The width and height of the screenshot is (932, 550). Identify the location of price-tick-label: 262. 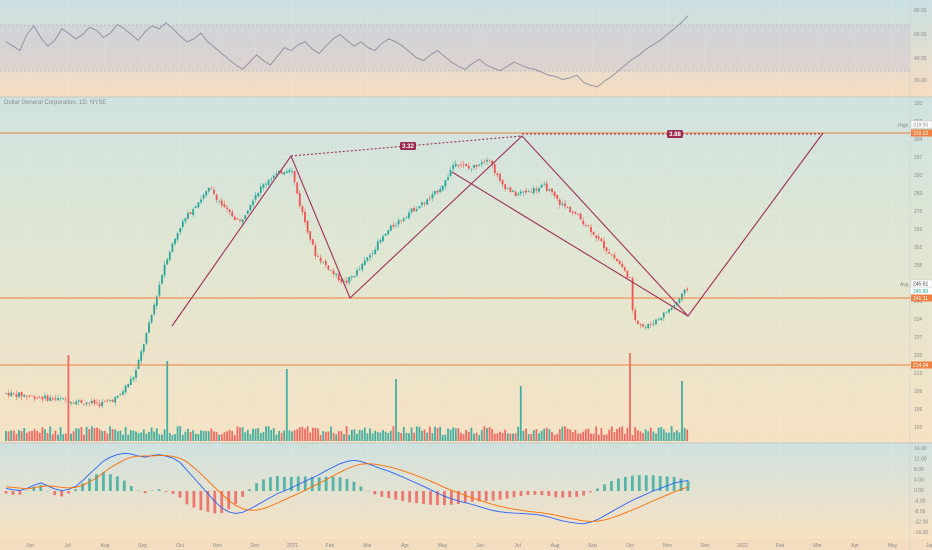
(918, 248).